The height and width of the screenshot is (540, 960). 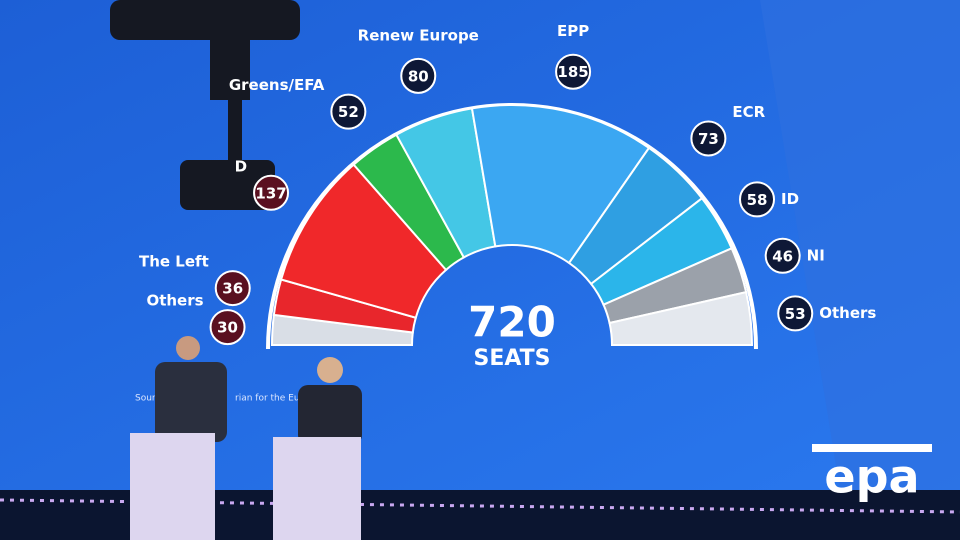 I want to click on seat-count: 36, so click(x=232, y=289).